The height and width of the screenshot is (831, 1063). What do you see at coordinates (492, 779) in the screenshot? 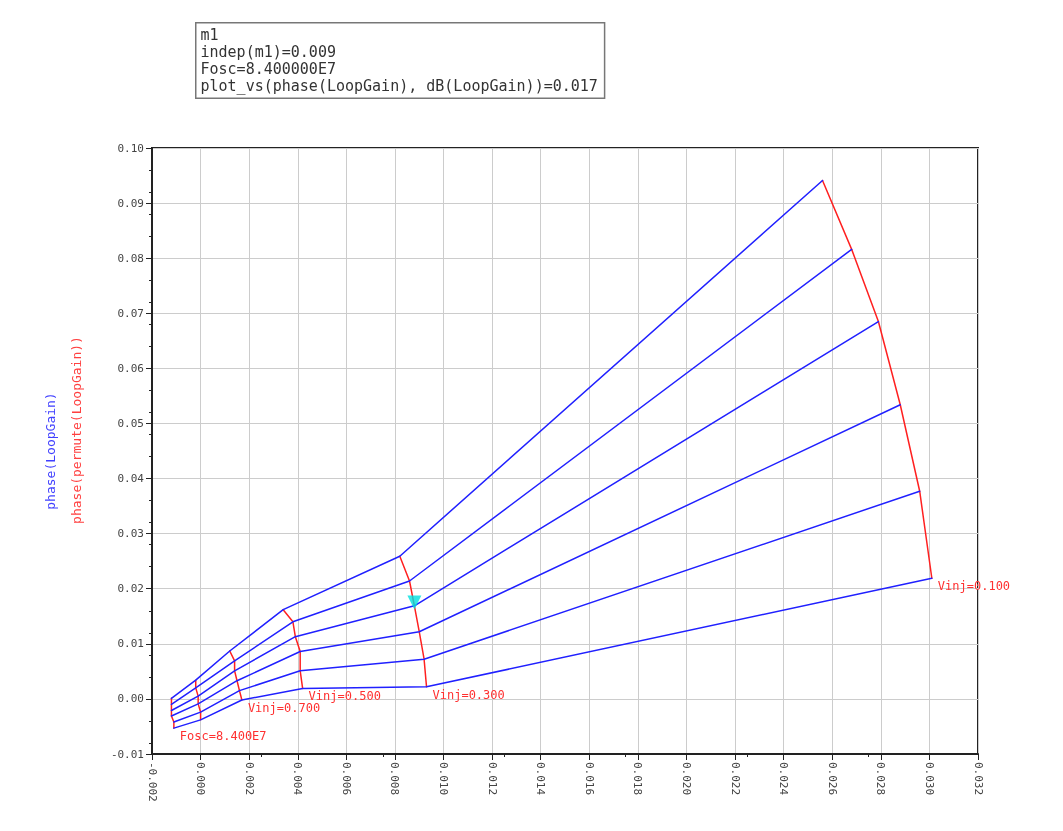
I see `x-tick-label: 0.012` at bounding box center [492, 779].